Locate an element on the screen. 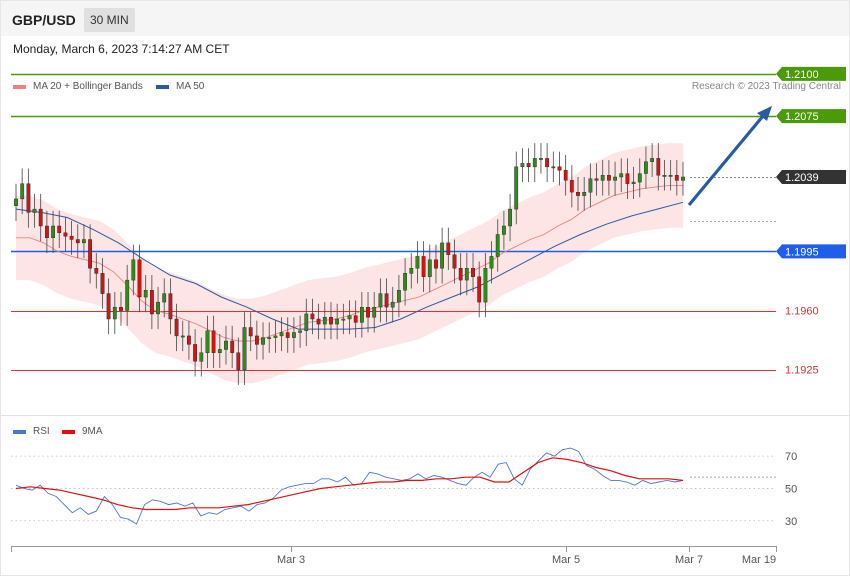  level-label-1.2039: 1.2039 is located at coordinates (802, 178).